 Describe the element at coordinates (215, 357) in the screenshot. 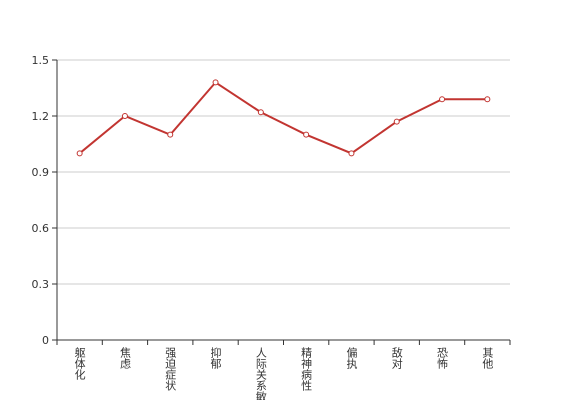

I see `x-tick-label: 抑郁` at that location.